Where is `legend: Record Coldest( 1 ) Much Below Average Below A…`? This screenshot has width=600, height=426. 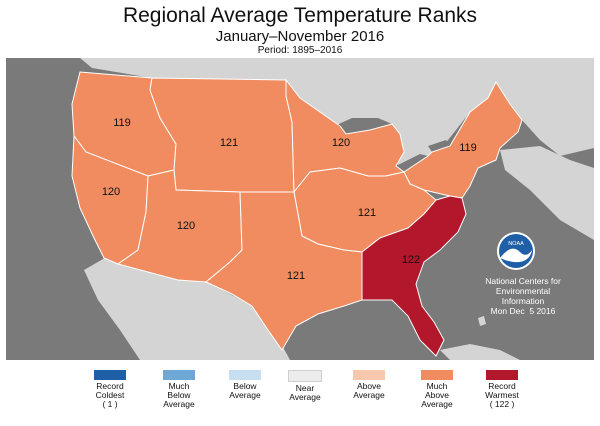
legend: Record Coldest( 1 ) Much Below Average Below A… is located at coordinates (300, 398).